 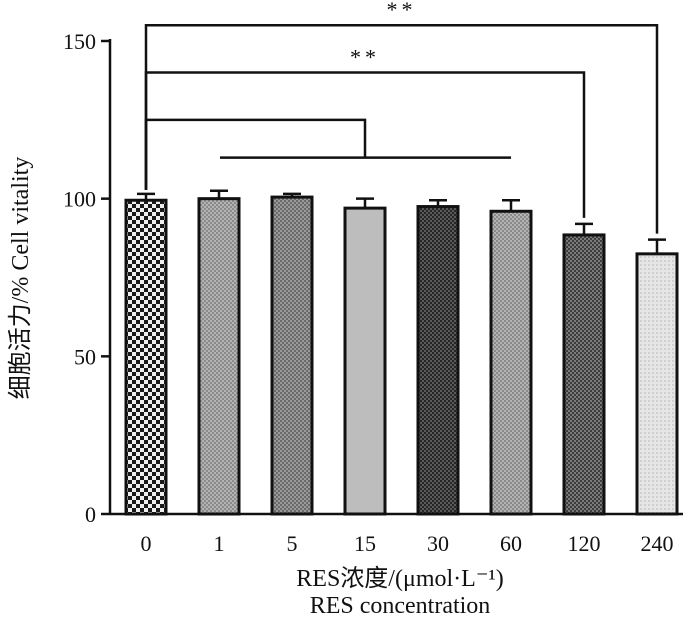 I want to click on x-tick-label-15: 15, so click(x=365, y=543).